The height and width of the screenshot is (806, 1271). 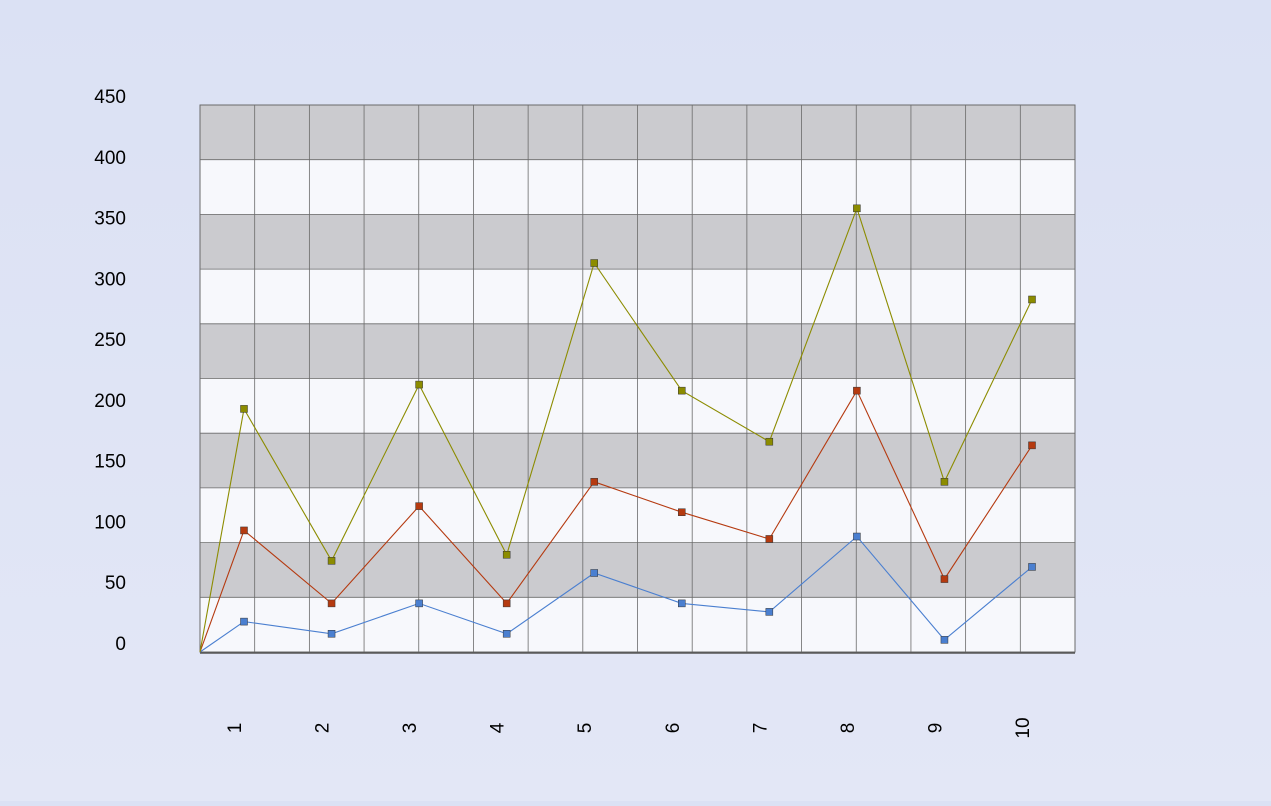 What do you see at coordinates (848, 728) in the screenshot?
I see `x-tick-label: 8` at bounding box center [848, 728].